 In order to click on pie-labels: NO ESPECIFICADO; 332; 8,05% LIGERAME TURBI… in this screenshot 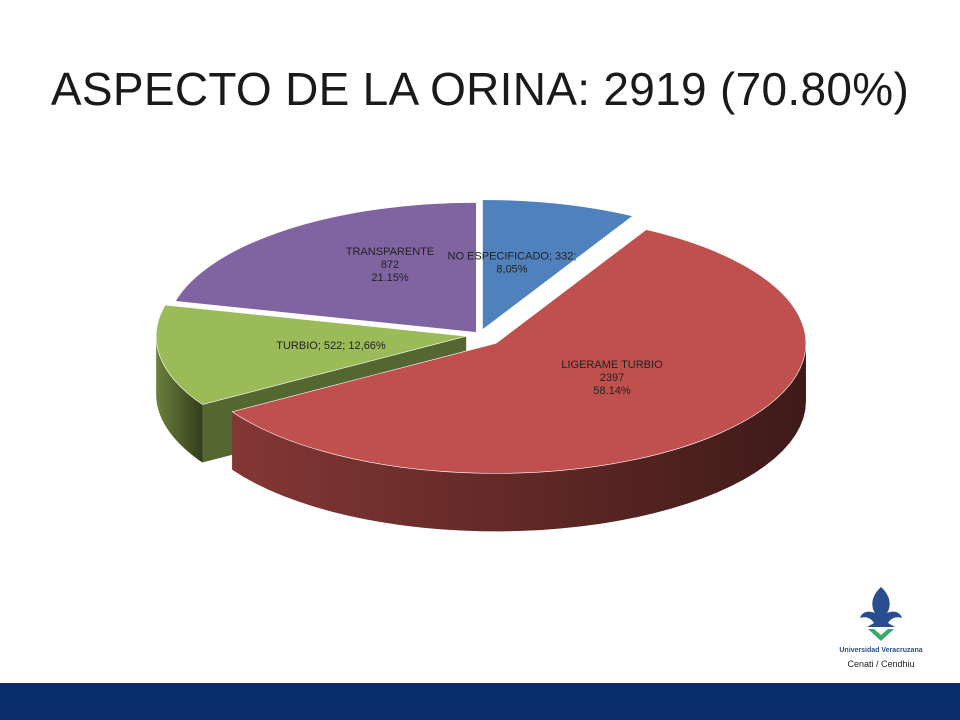, I will do `click(469, 321)`.